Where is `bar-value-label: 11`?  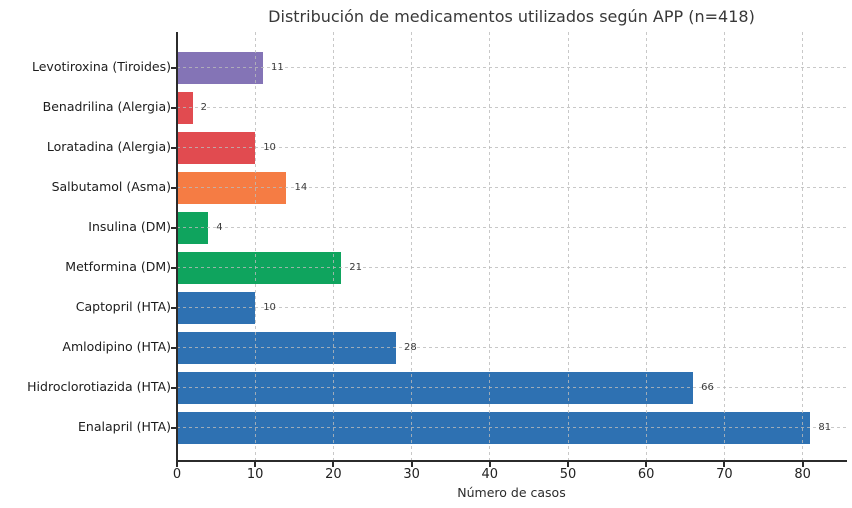
bar-value-label: 11 is located at coordinates (277, 67).